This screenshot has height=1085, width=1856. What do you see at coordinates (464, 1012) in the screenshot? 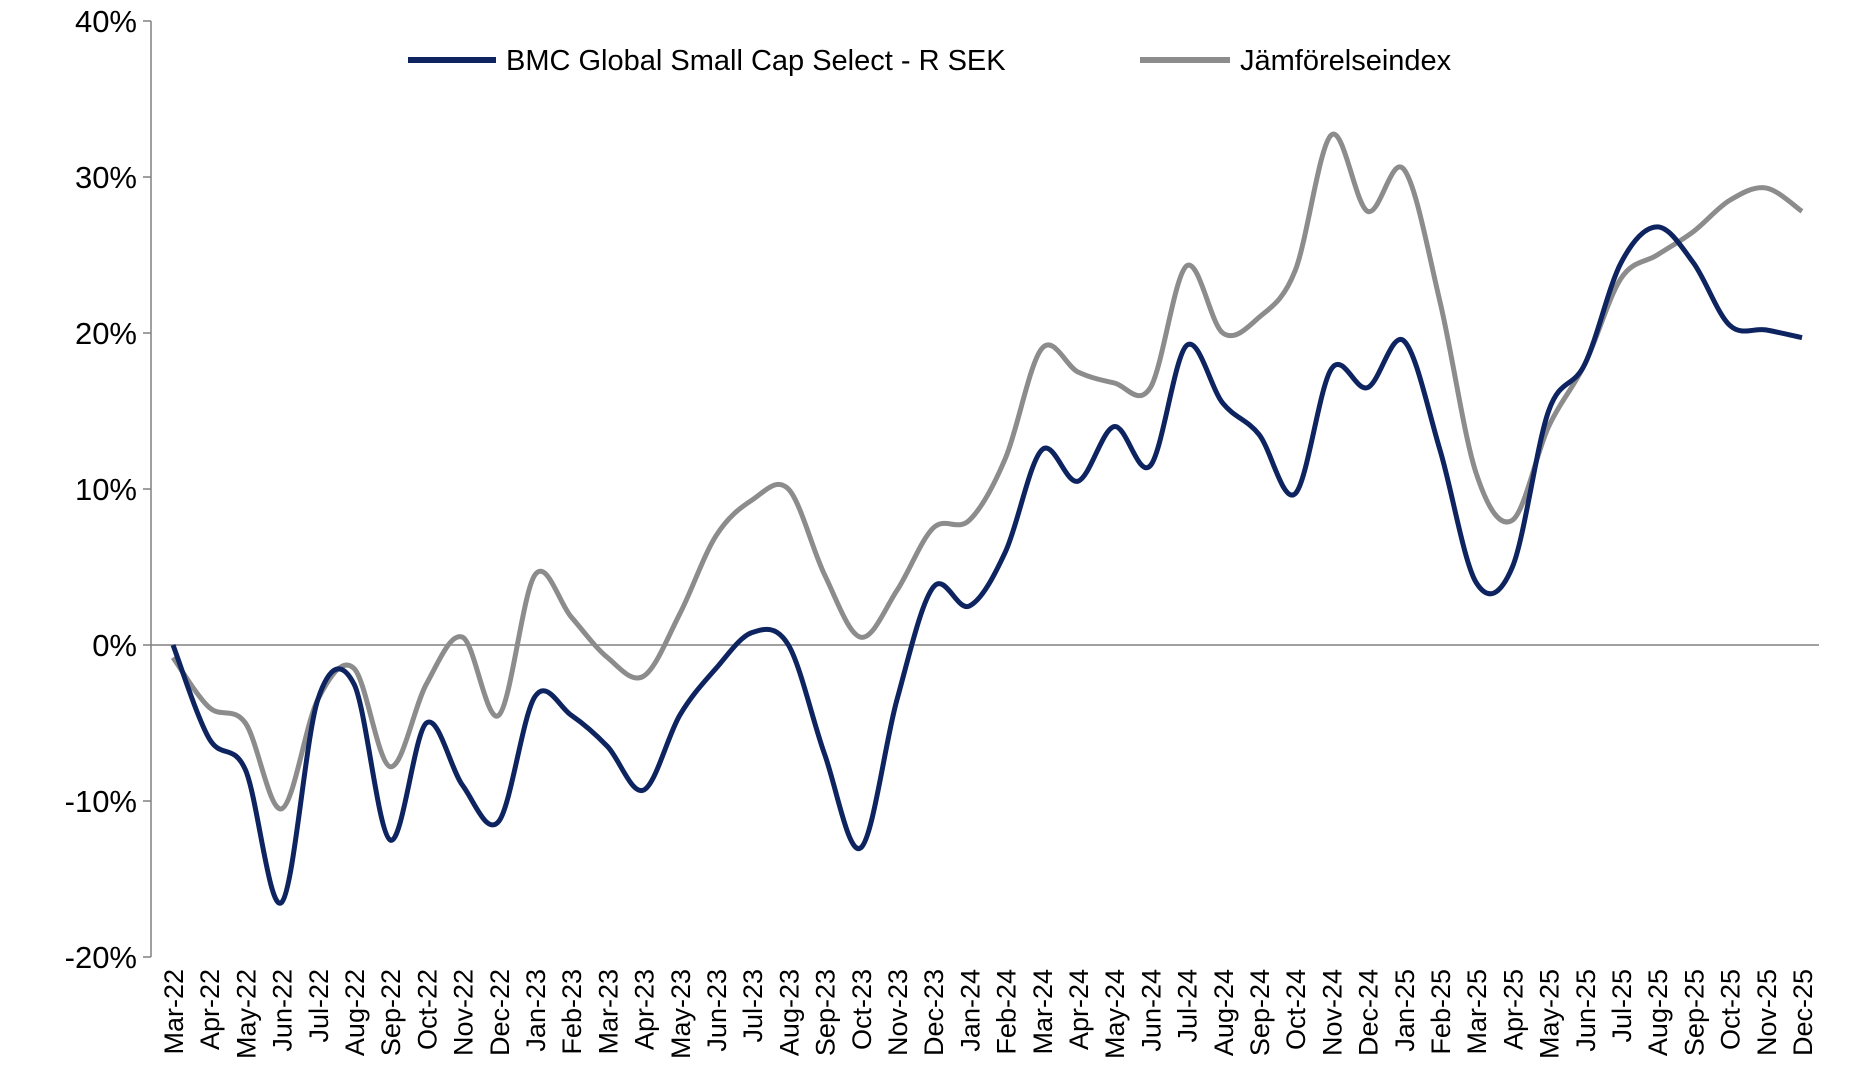
I see `x-tick-label: Nov-22` at bounding box center [464, 1012].